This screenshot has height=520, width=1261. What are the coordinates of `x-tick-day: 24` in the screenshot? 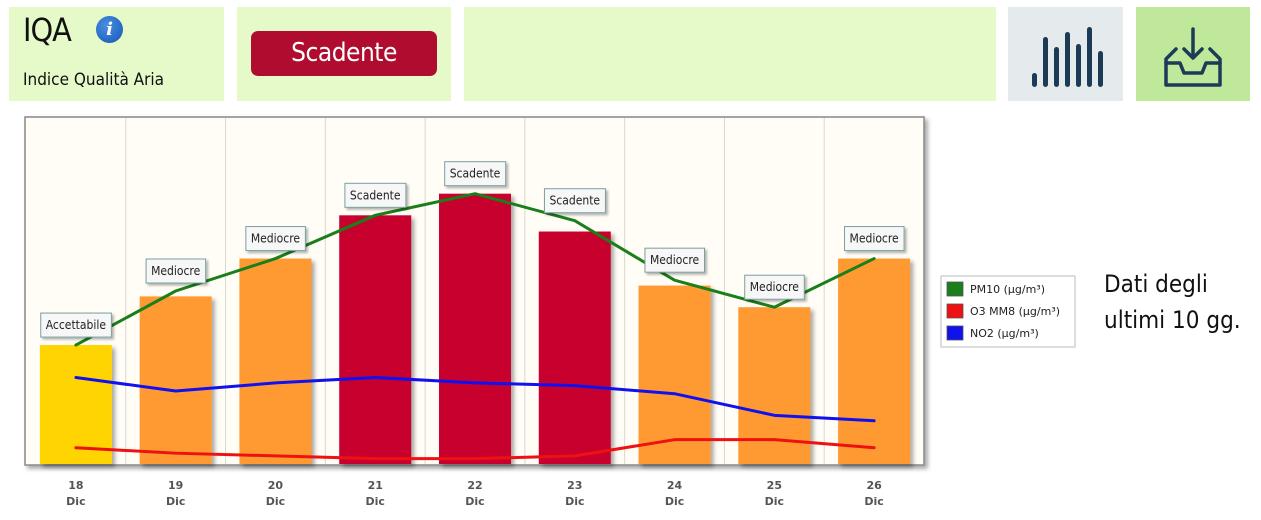 It's located at (675, 485).